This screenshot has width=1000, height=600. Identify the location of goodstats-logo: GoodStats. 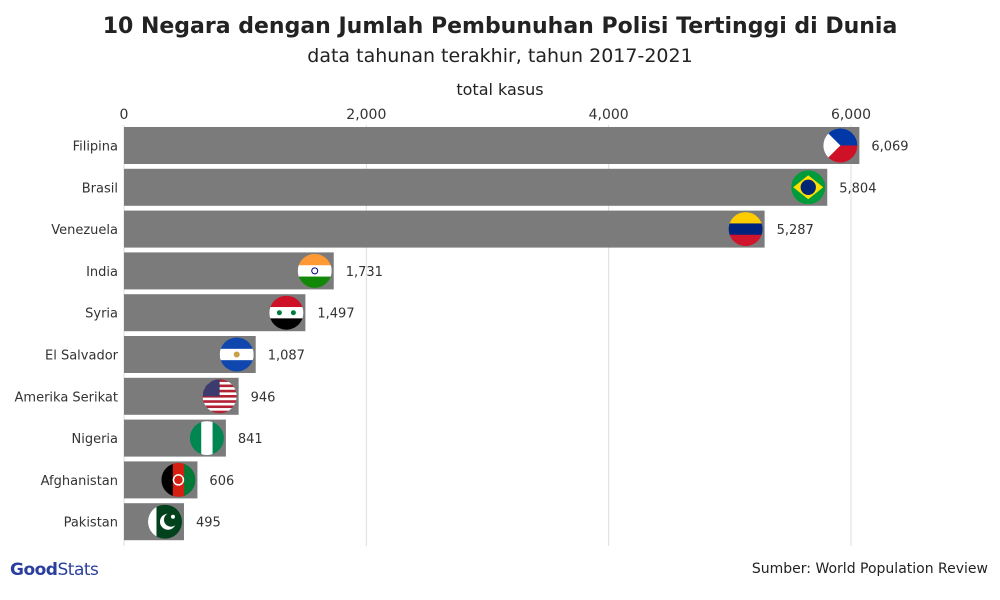
(54, 570).